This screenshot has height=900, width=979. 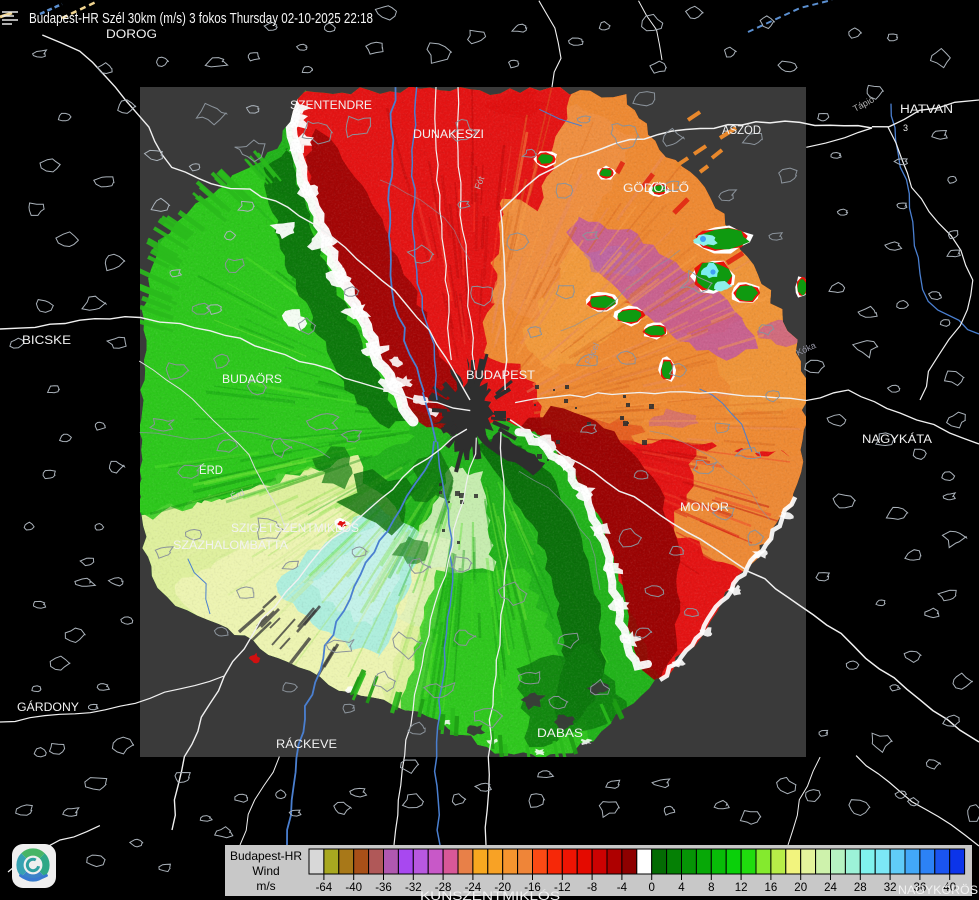 What do you see at coordinates (473, 888) in the screenshot?
I see `svg-text: -24` at bounding box center [473, 888].